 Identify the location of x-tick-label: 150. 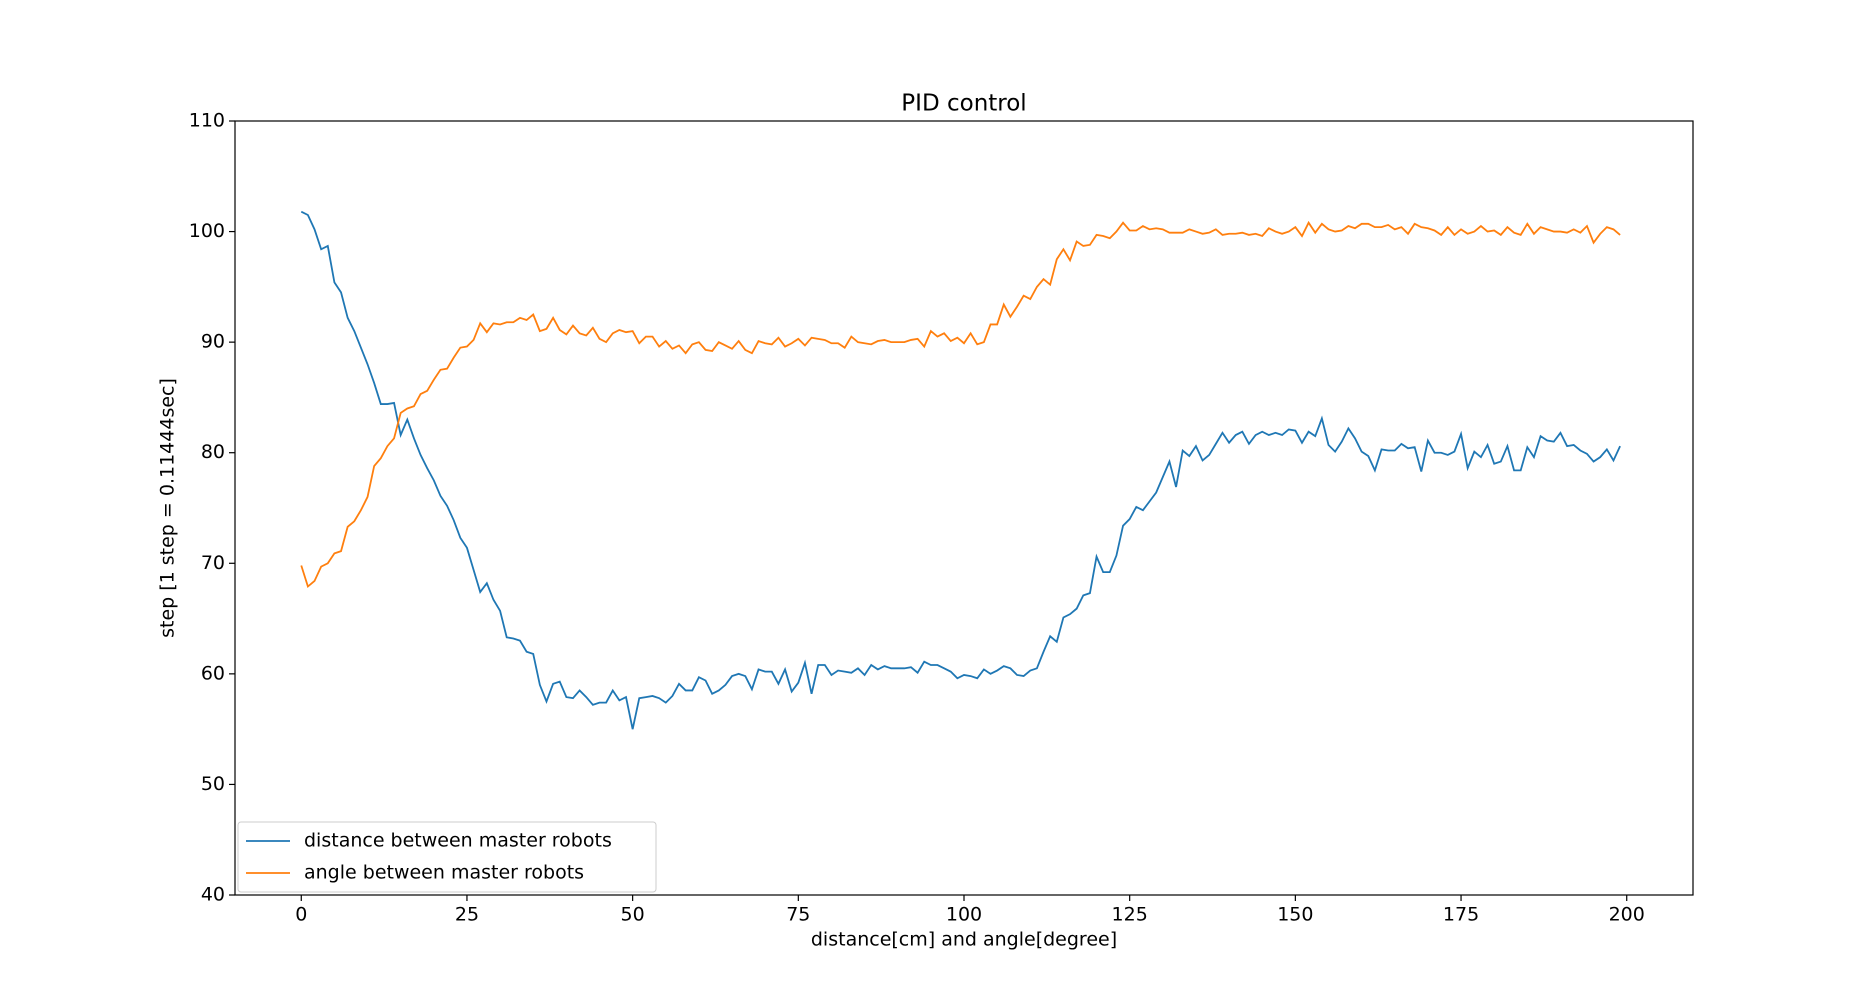
(1295, 915).